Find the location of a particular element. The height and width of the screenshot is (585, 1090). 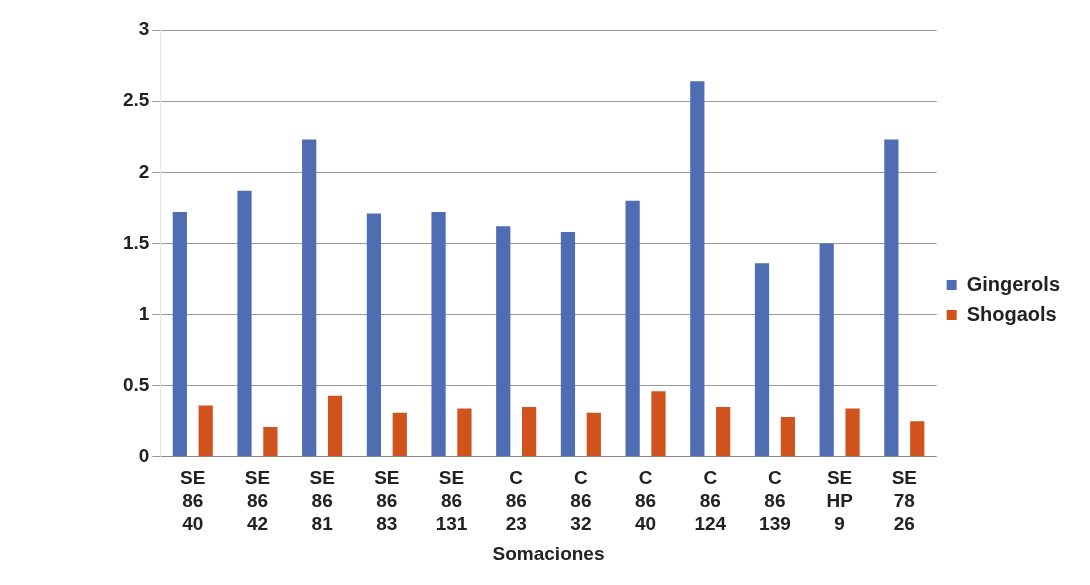

y-tick-label: 1.5 is located at coordinates (136, 242).